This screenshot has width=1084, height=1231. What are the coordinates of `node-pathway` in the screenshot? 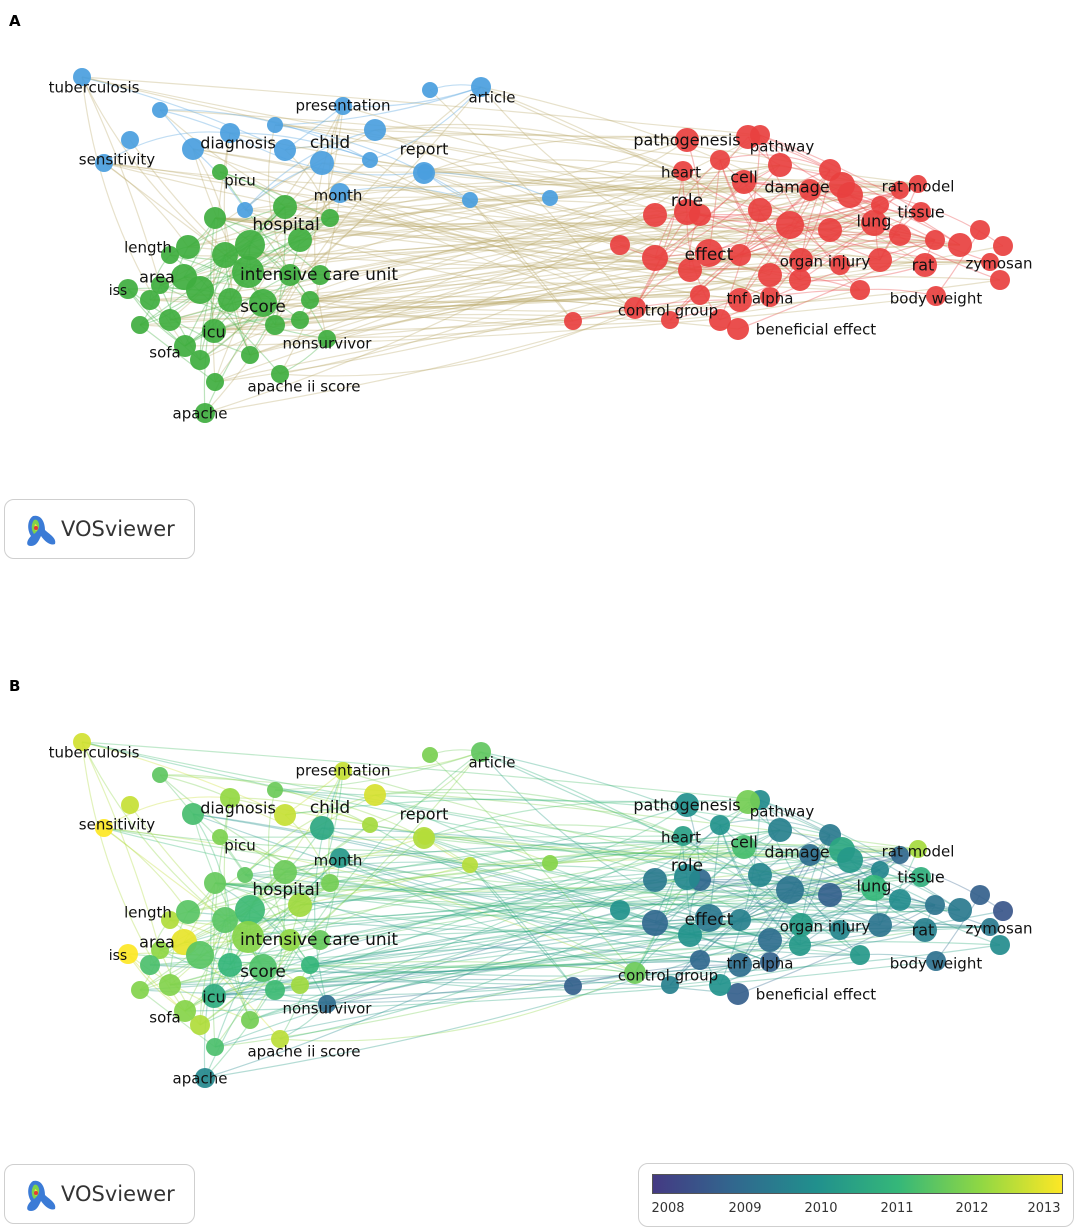 It's located at (748, 137).